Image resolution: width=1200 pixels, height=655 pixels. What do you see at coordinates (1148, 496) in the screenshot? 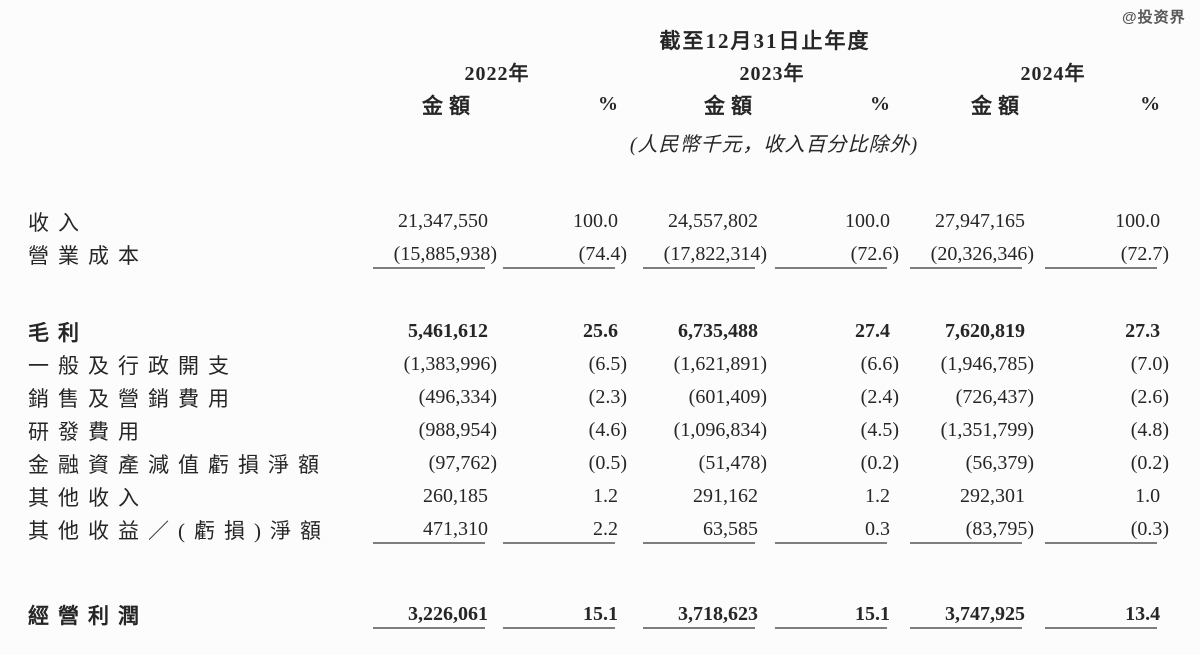
I see `percent-2024-cell: 1.0` at bounding box center [1148, 496].